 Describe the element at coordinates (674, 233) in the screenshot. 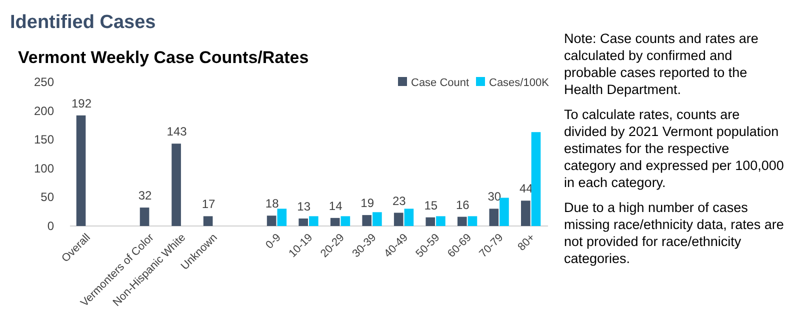

I see `text: Due to a high number of cases missing race/ethnicity data, rates are not provided for race/ethnicity categories.` at that location.